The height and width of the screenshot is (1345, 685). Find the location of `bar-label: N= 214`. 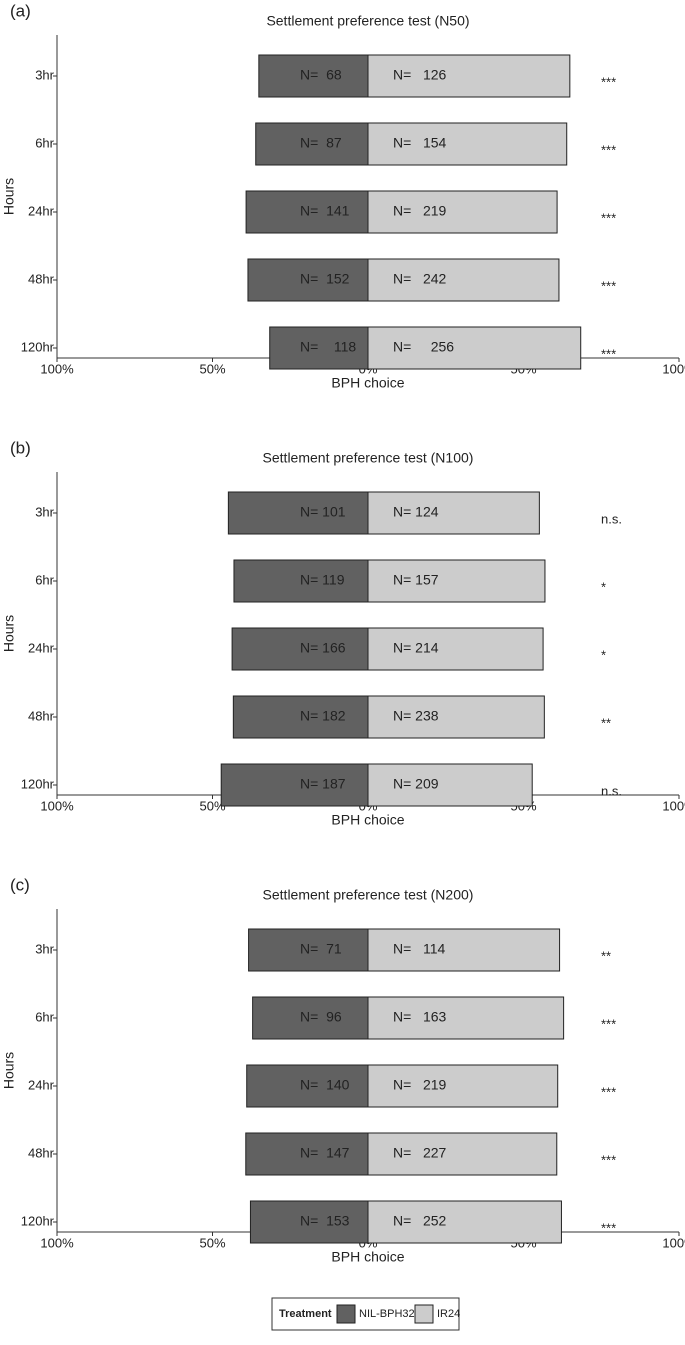

bar-label: N= 214 is located at coordinates (416, 648).